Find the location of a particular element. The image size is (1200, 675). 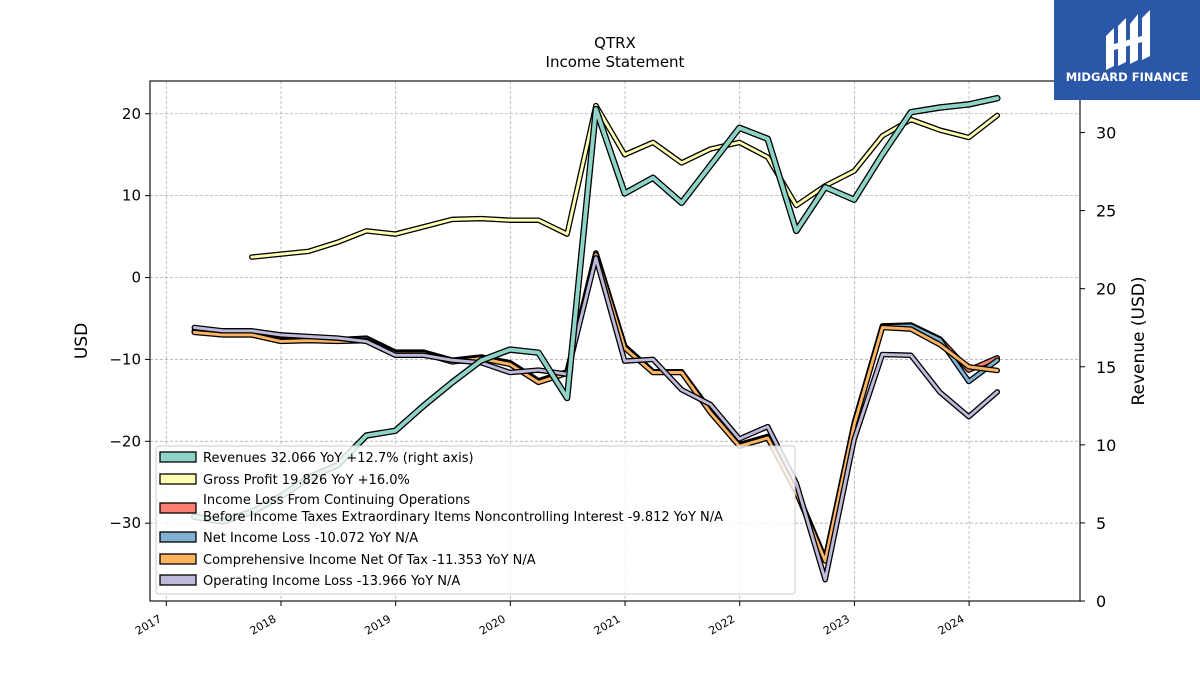

y-right-tick-label: 15 is located at coordinates (1106, 367).